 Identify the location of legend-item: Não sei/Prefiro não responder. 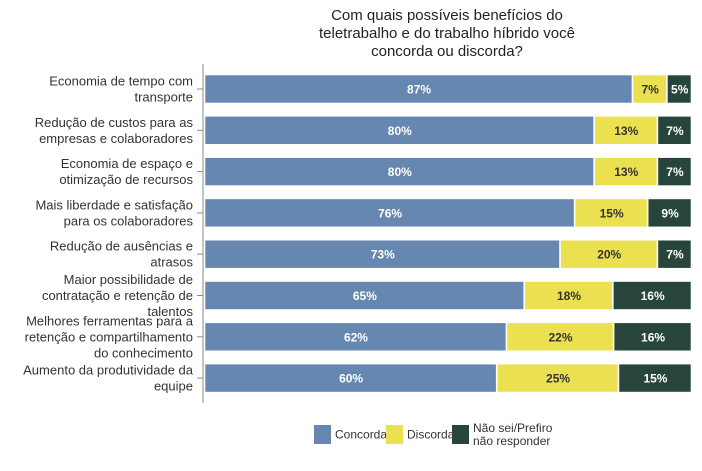
(502, 434).